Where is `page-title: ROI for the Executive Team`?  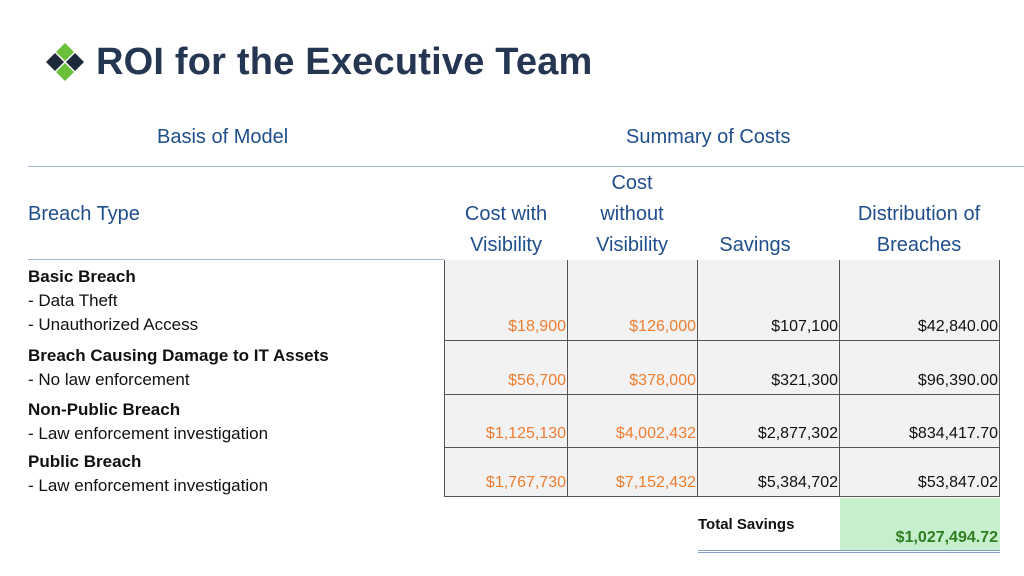
page-title: ROI for the Executive Team is located at coordinates (344, 61).